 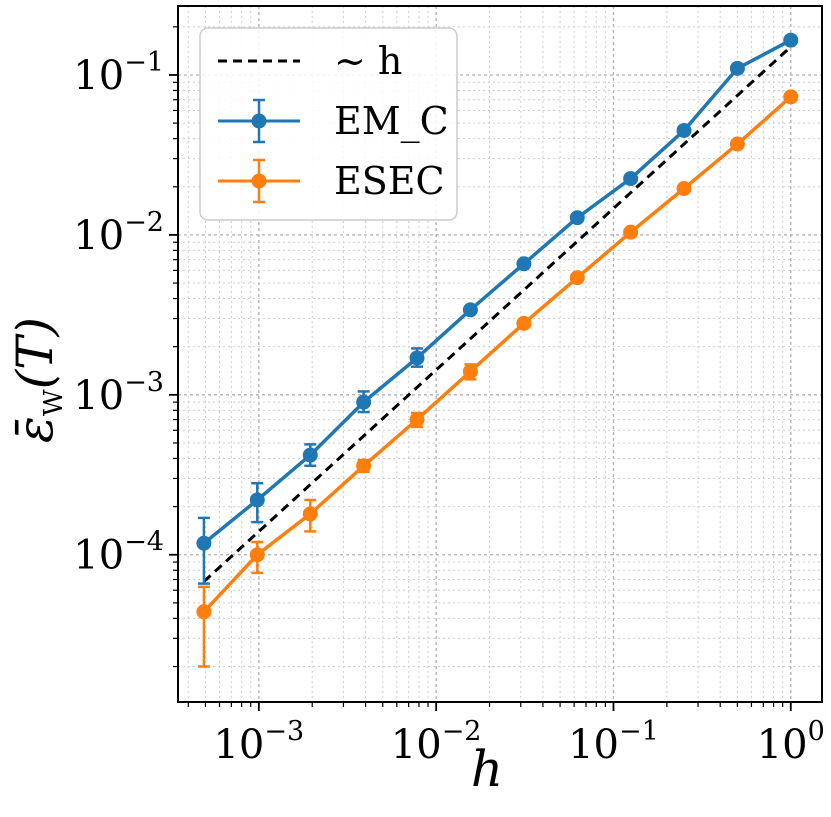 What do you see at coordinates (259, 121) in the screenshot?
I see `legend-emc-marker` at bounding box center [259, 121].